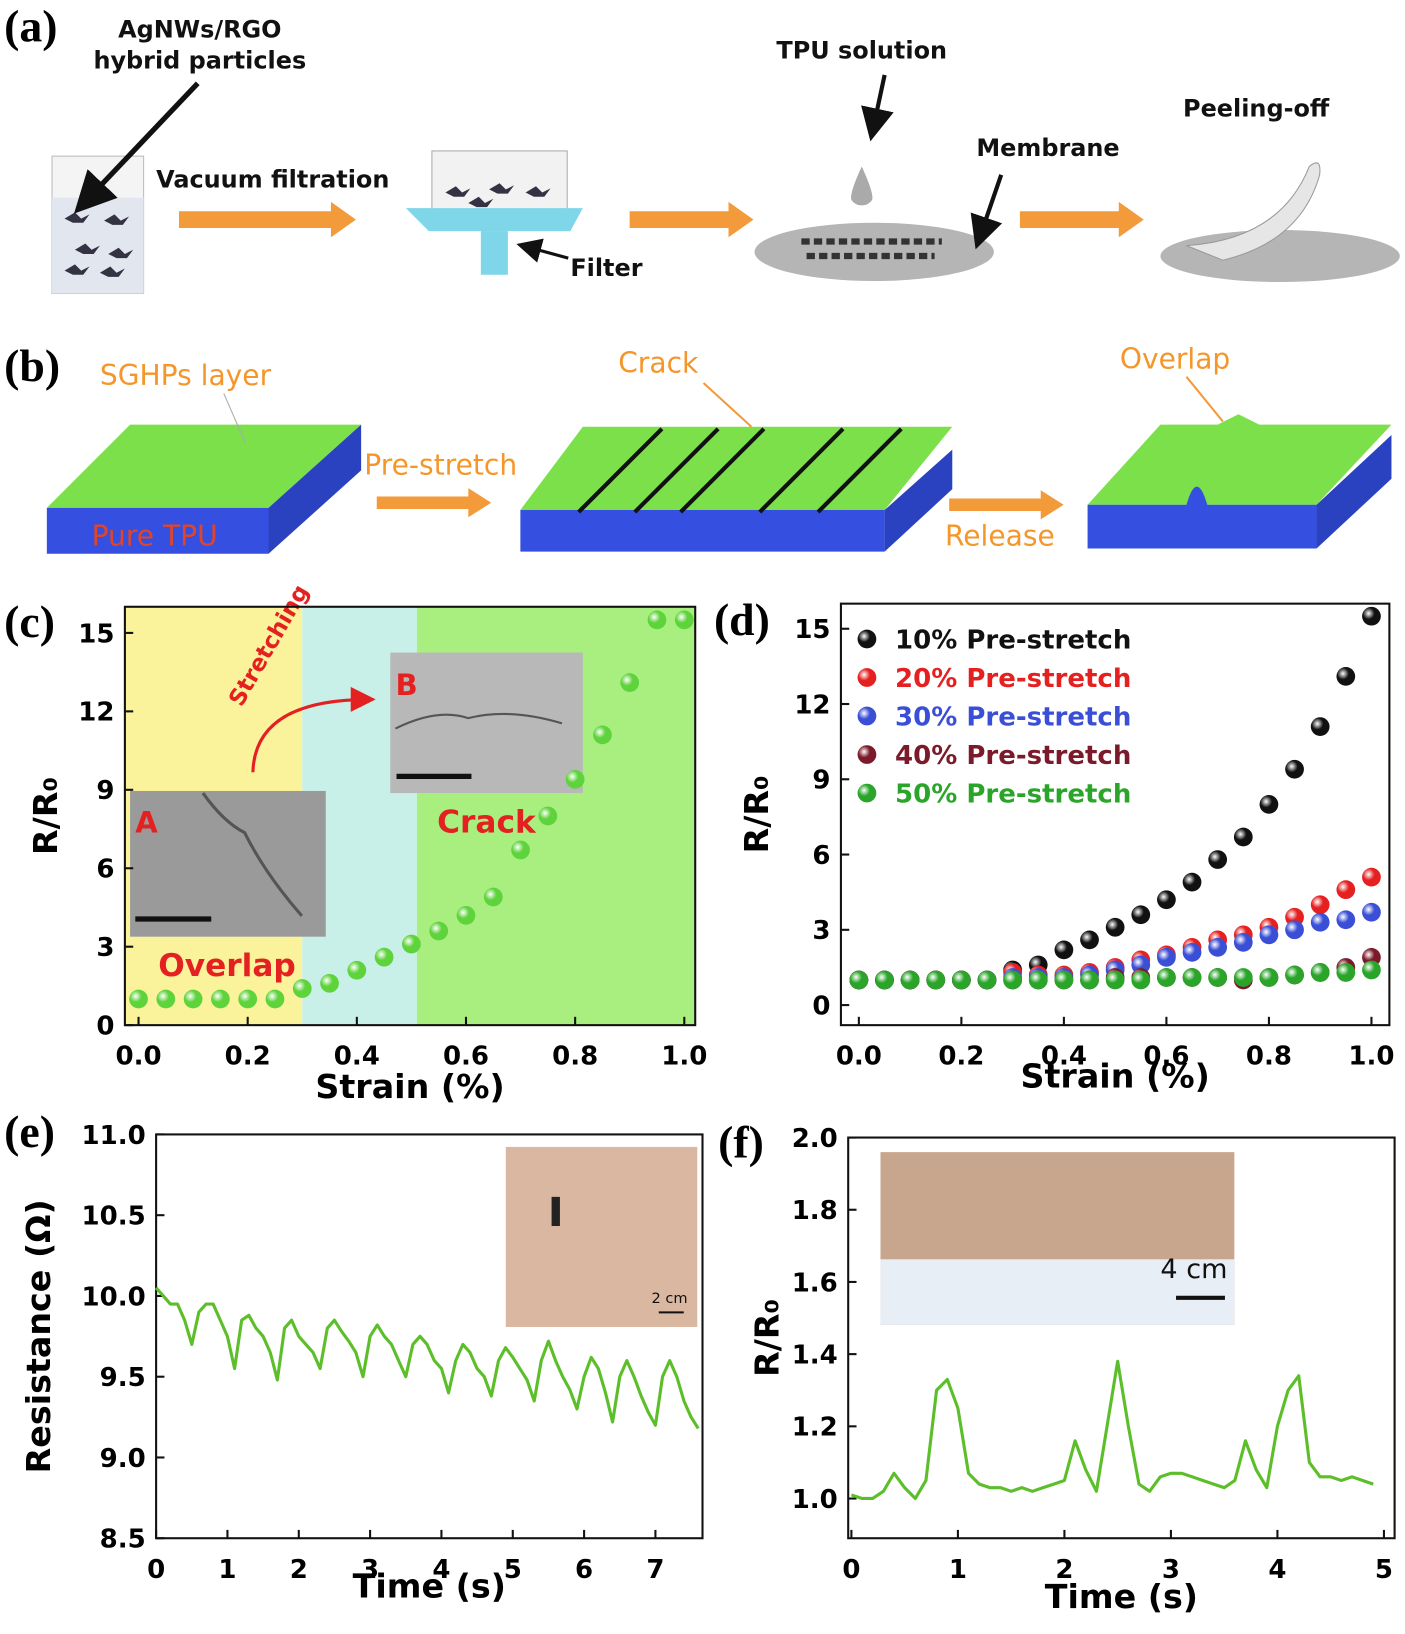  What do you see at coordinates (815, 1500) in the screenshot?
I see `y-tick-label: 1.0` at bounding box center [815, 1500].